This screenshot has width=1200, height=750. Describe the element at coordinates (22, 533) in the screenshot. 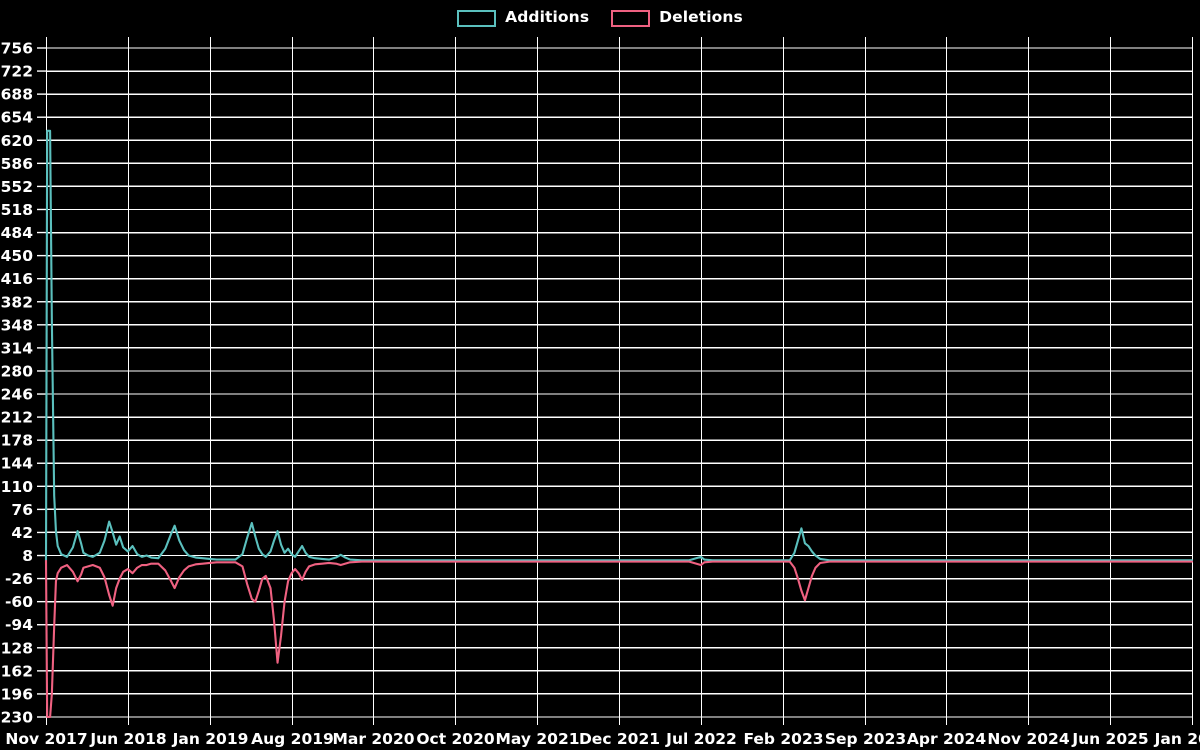

I see `svg-text: 42` at that location.